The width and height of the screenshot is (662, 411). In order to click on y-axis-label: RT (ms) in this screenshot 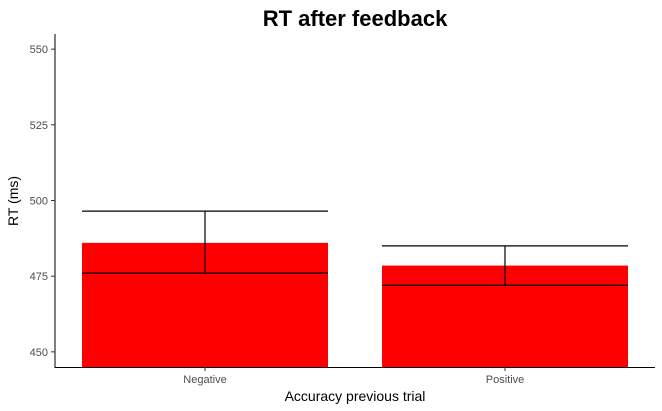, I will do `click(13, 201)`.